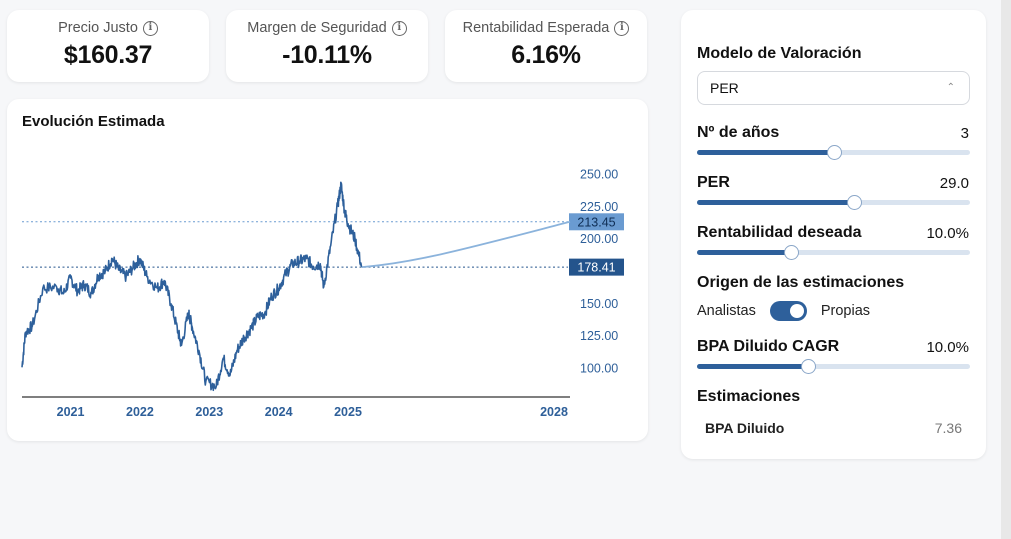  I want to click on chevron-up-down-icon: ⌃, so click(950, 87).